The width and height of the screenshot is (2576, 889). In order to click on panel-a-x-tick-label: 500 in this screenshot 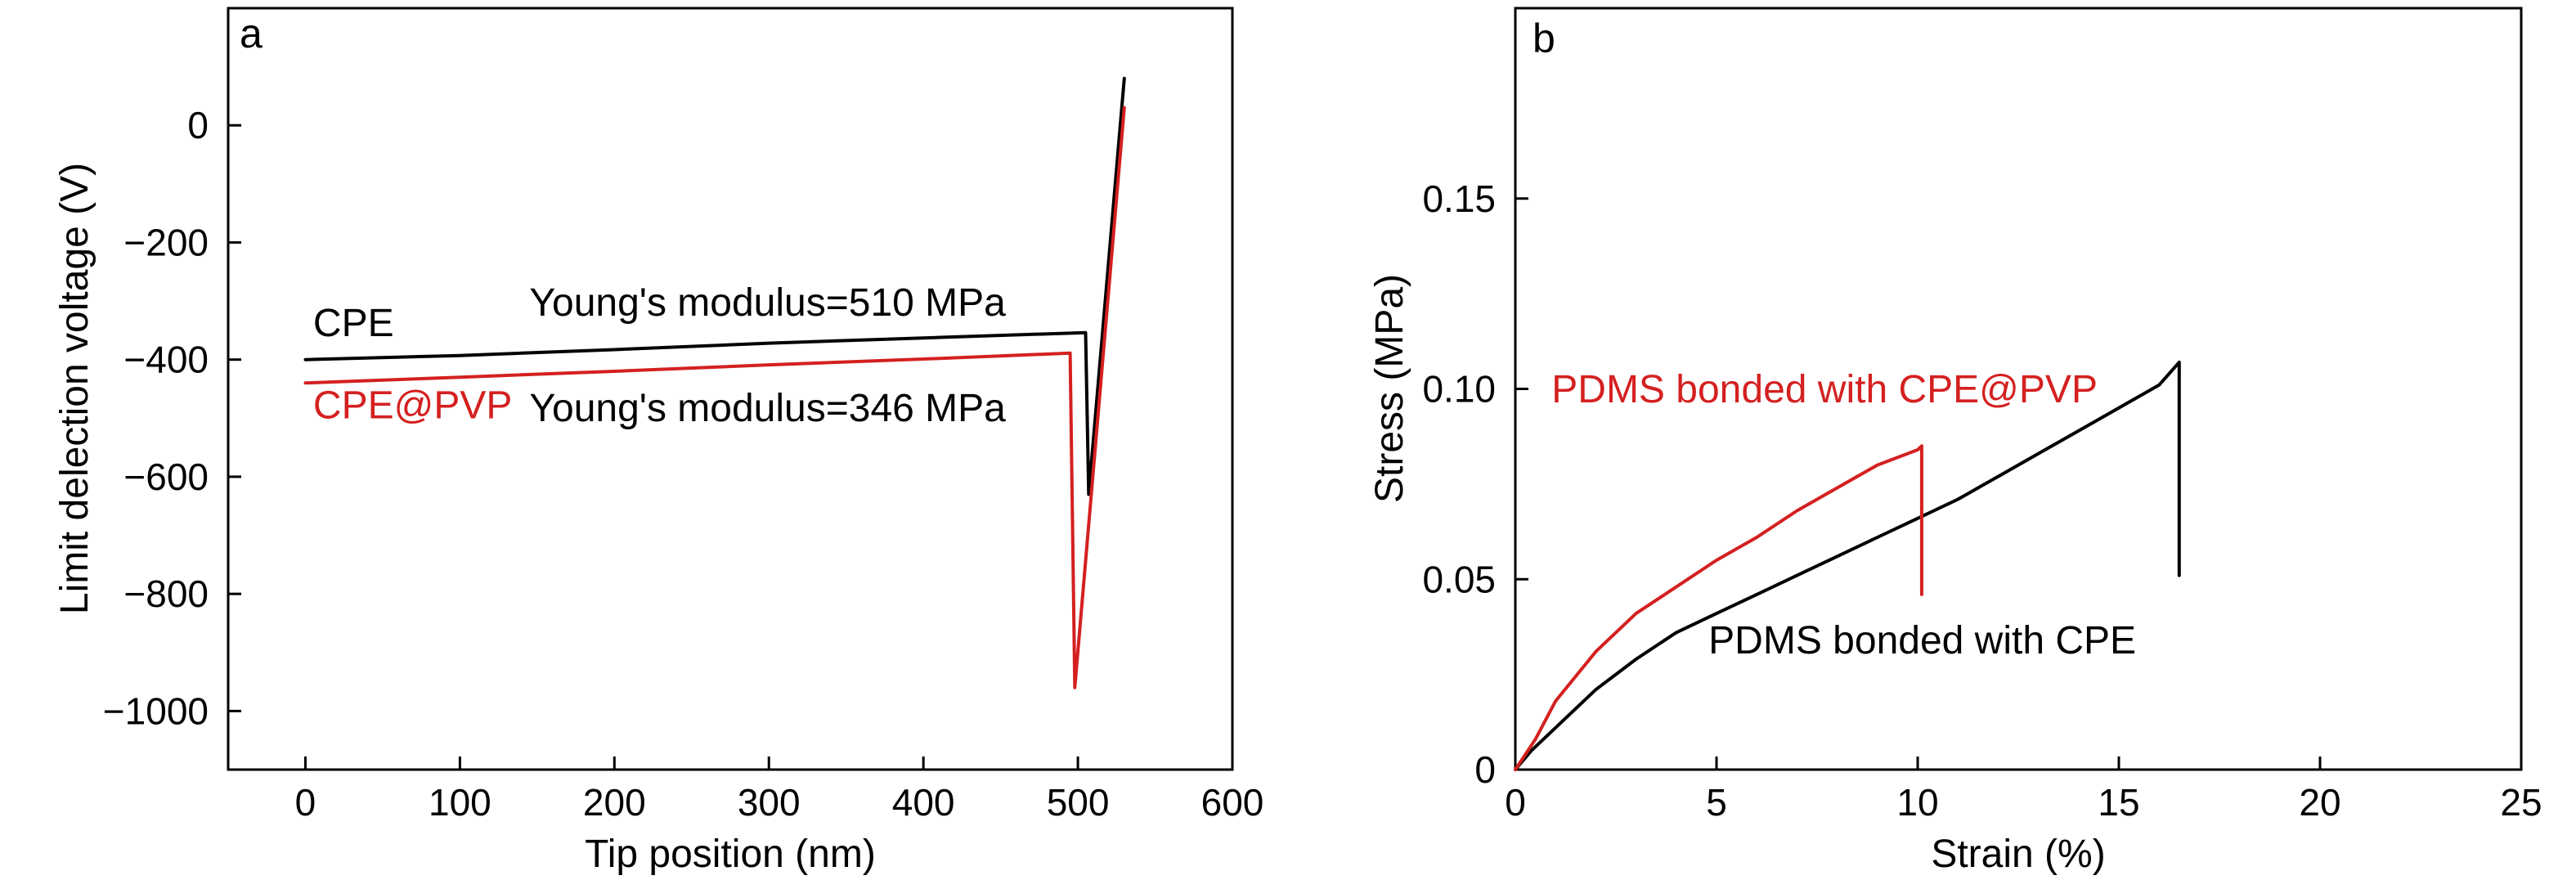, I will do `click(1078, 802)`.